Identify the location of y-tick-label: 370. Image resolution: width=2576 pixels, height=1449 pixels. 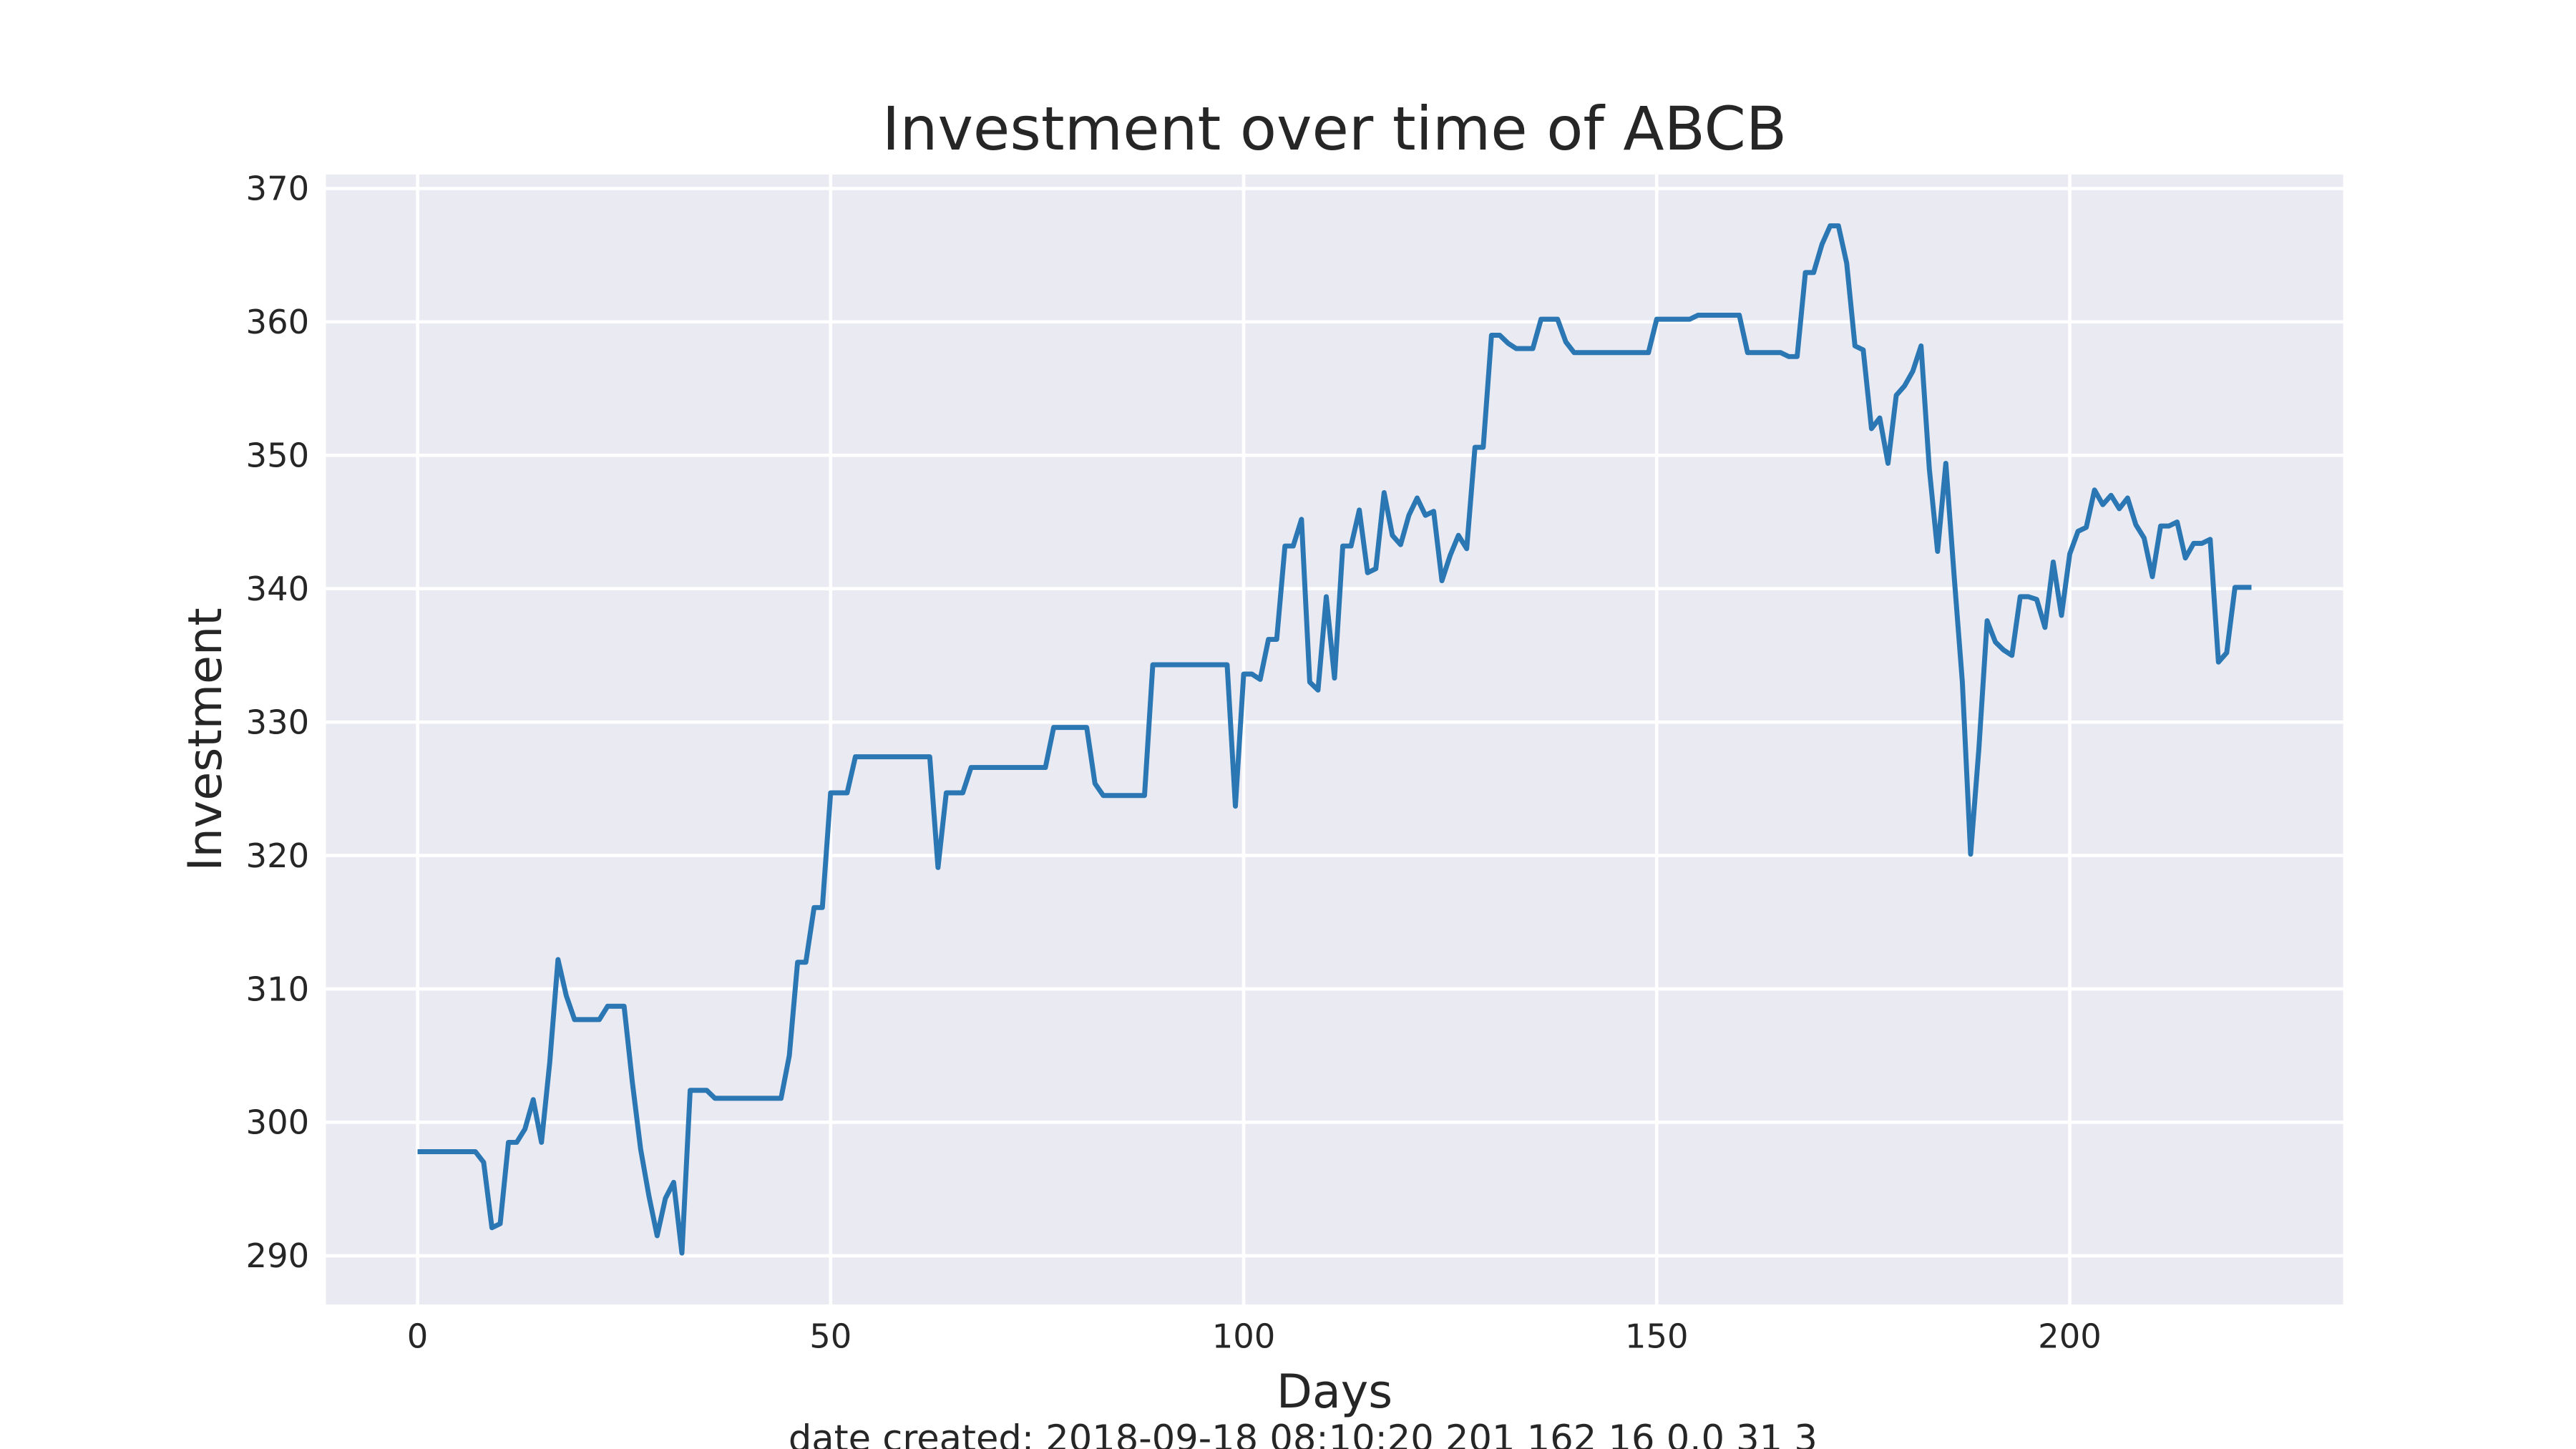
(278, 189).